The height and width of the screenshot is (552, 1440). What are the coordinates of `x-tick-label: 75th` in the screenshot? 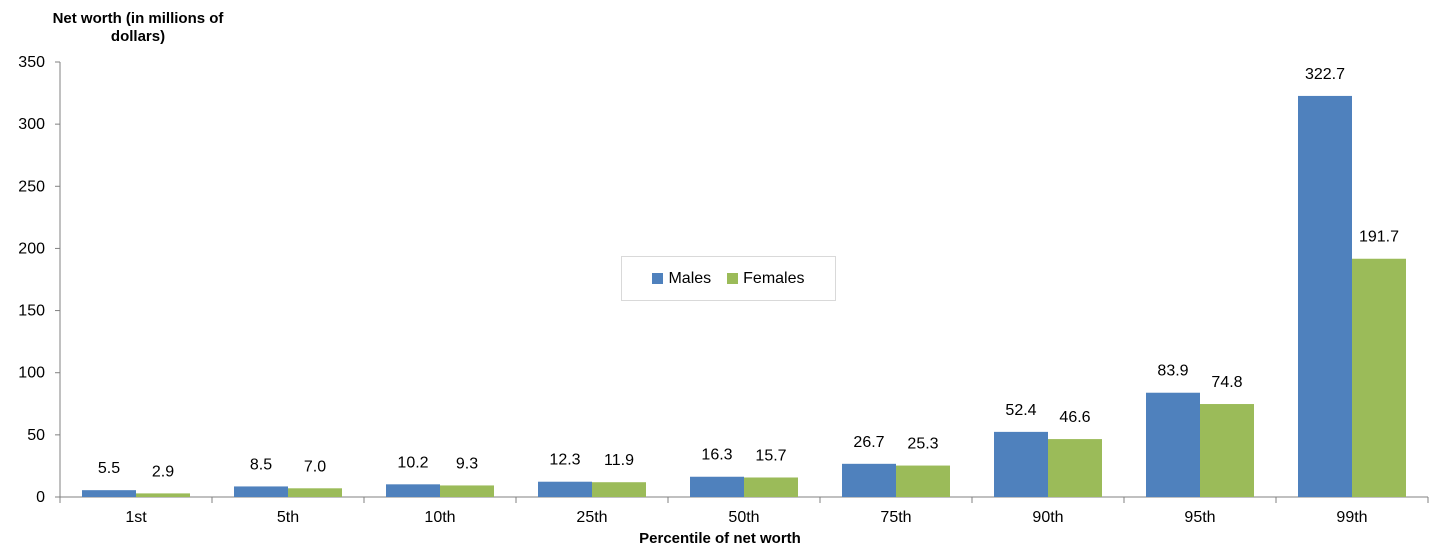 It's located at (895, 517).